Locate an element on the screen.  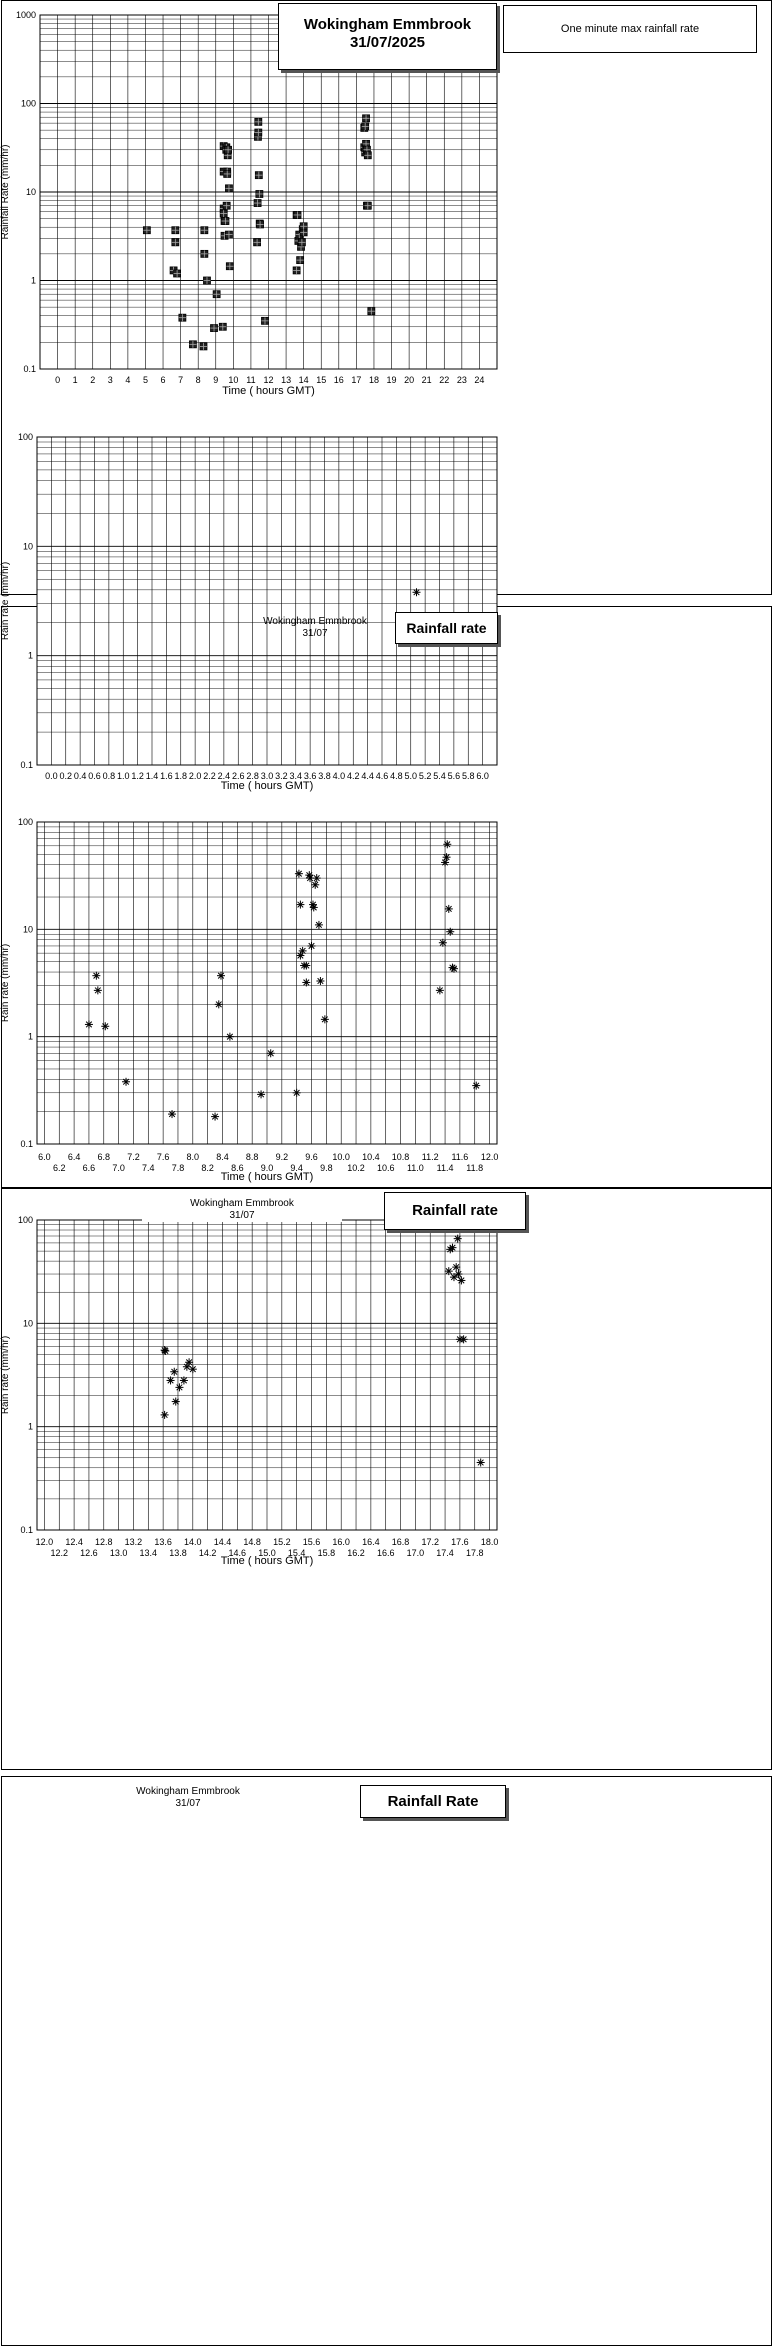
chart-2-date: 31/07 is located at coordinates (315, 633).